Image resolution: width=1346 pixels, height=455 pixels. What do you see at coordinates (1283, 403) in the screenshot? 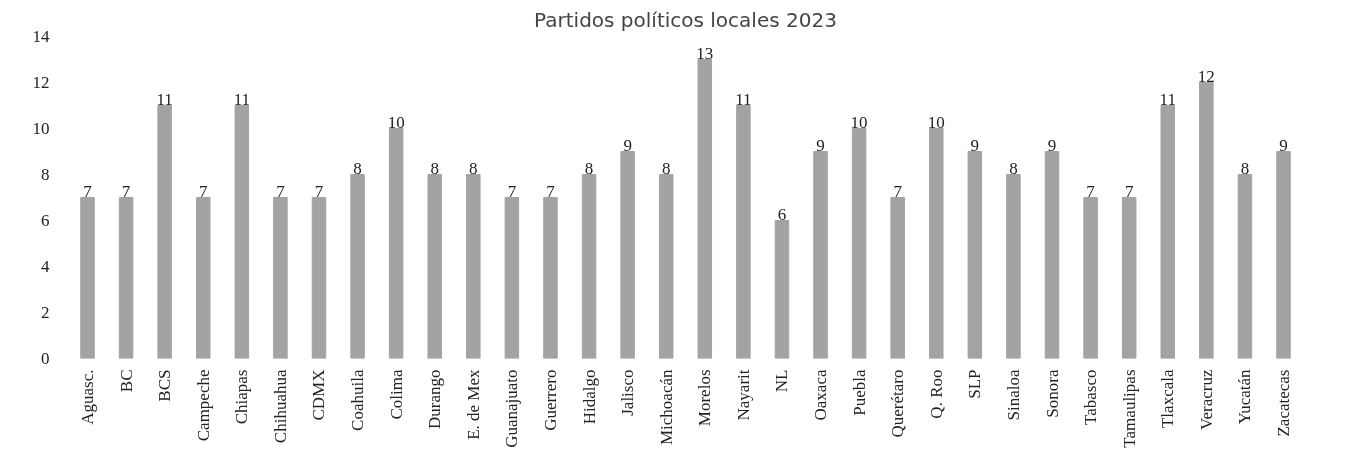
I see `x-tick-label: Zacatecas` at bounding box center [1283, 403].